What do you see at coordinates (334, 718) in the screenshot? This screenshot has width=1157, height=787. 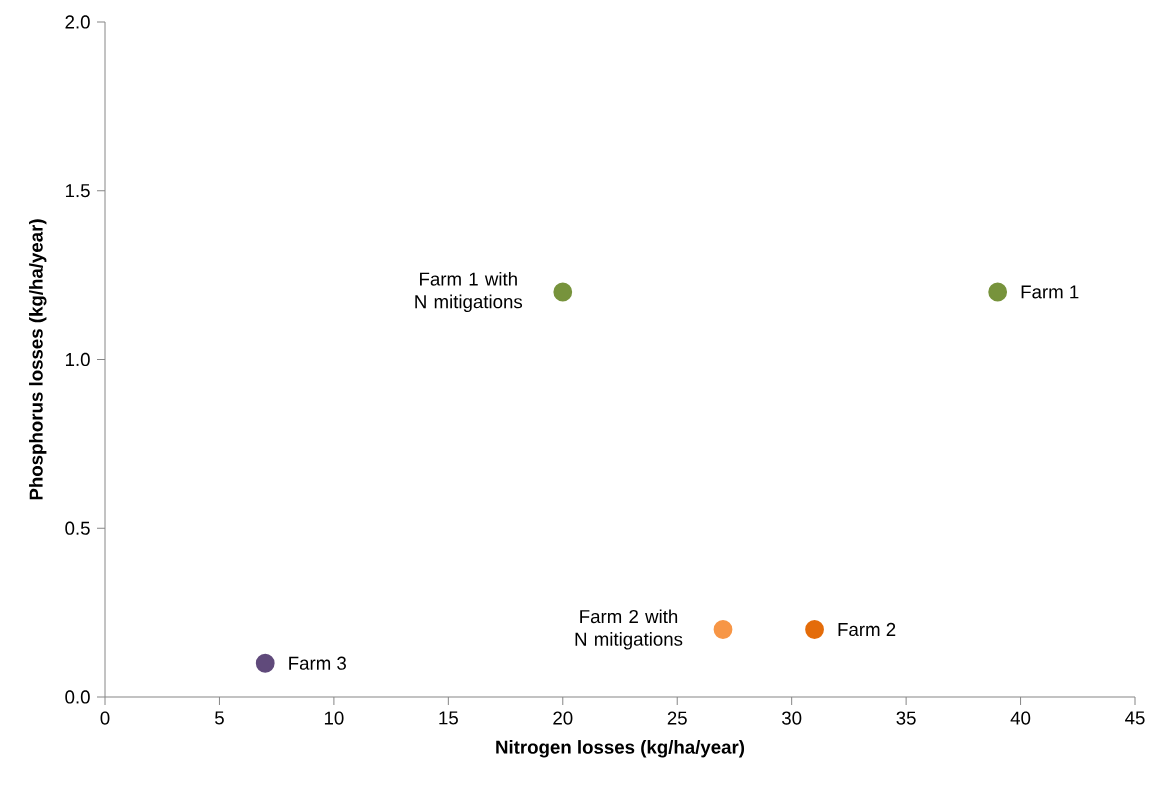 I see `x-tick-label: 10` at bounding box center [334, 718].